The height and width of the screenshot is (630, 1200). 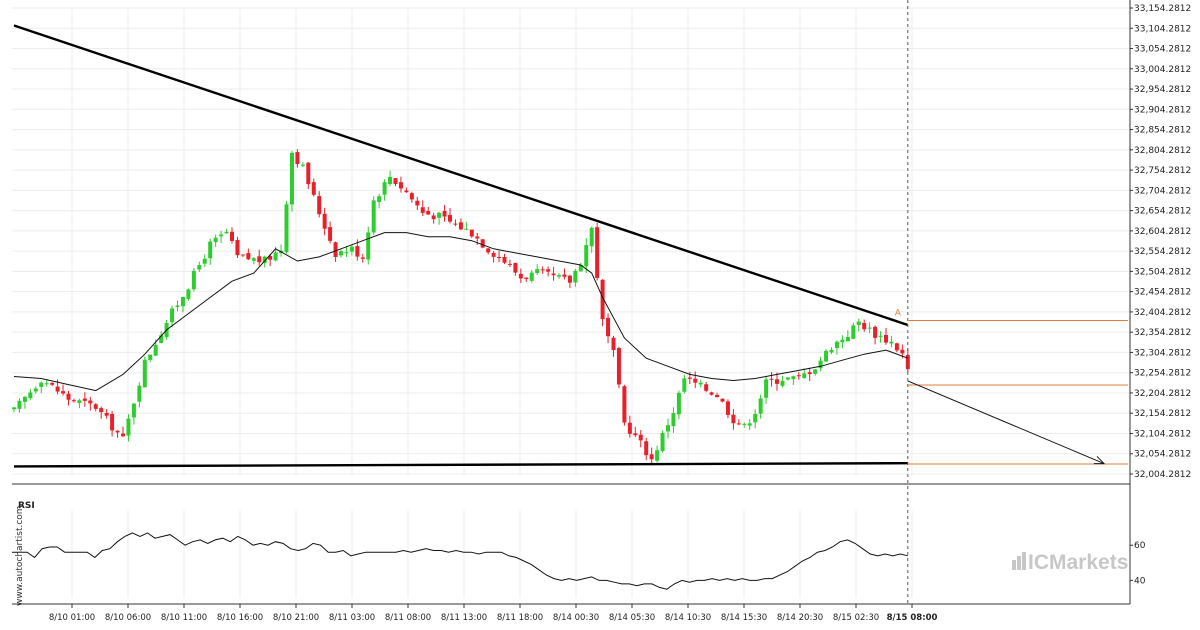 I want to click on logo-bar, so click(x=1014, y=565).